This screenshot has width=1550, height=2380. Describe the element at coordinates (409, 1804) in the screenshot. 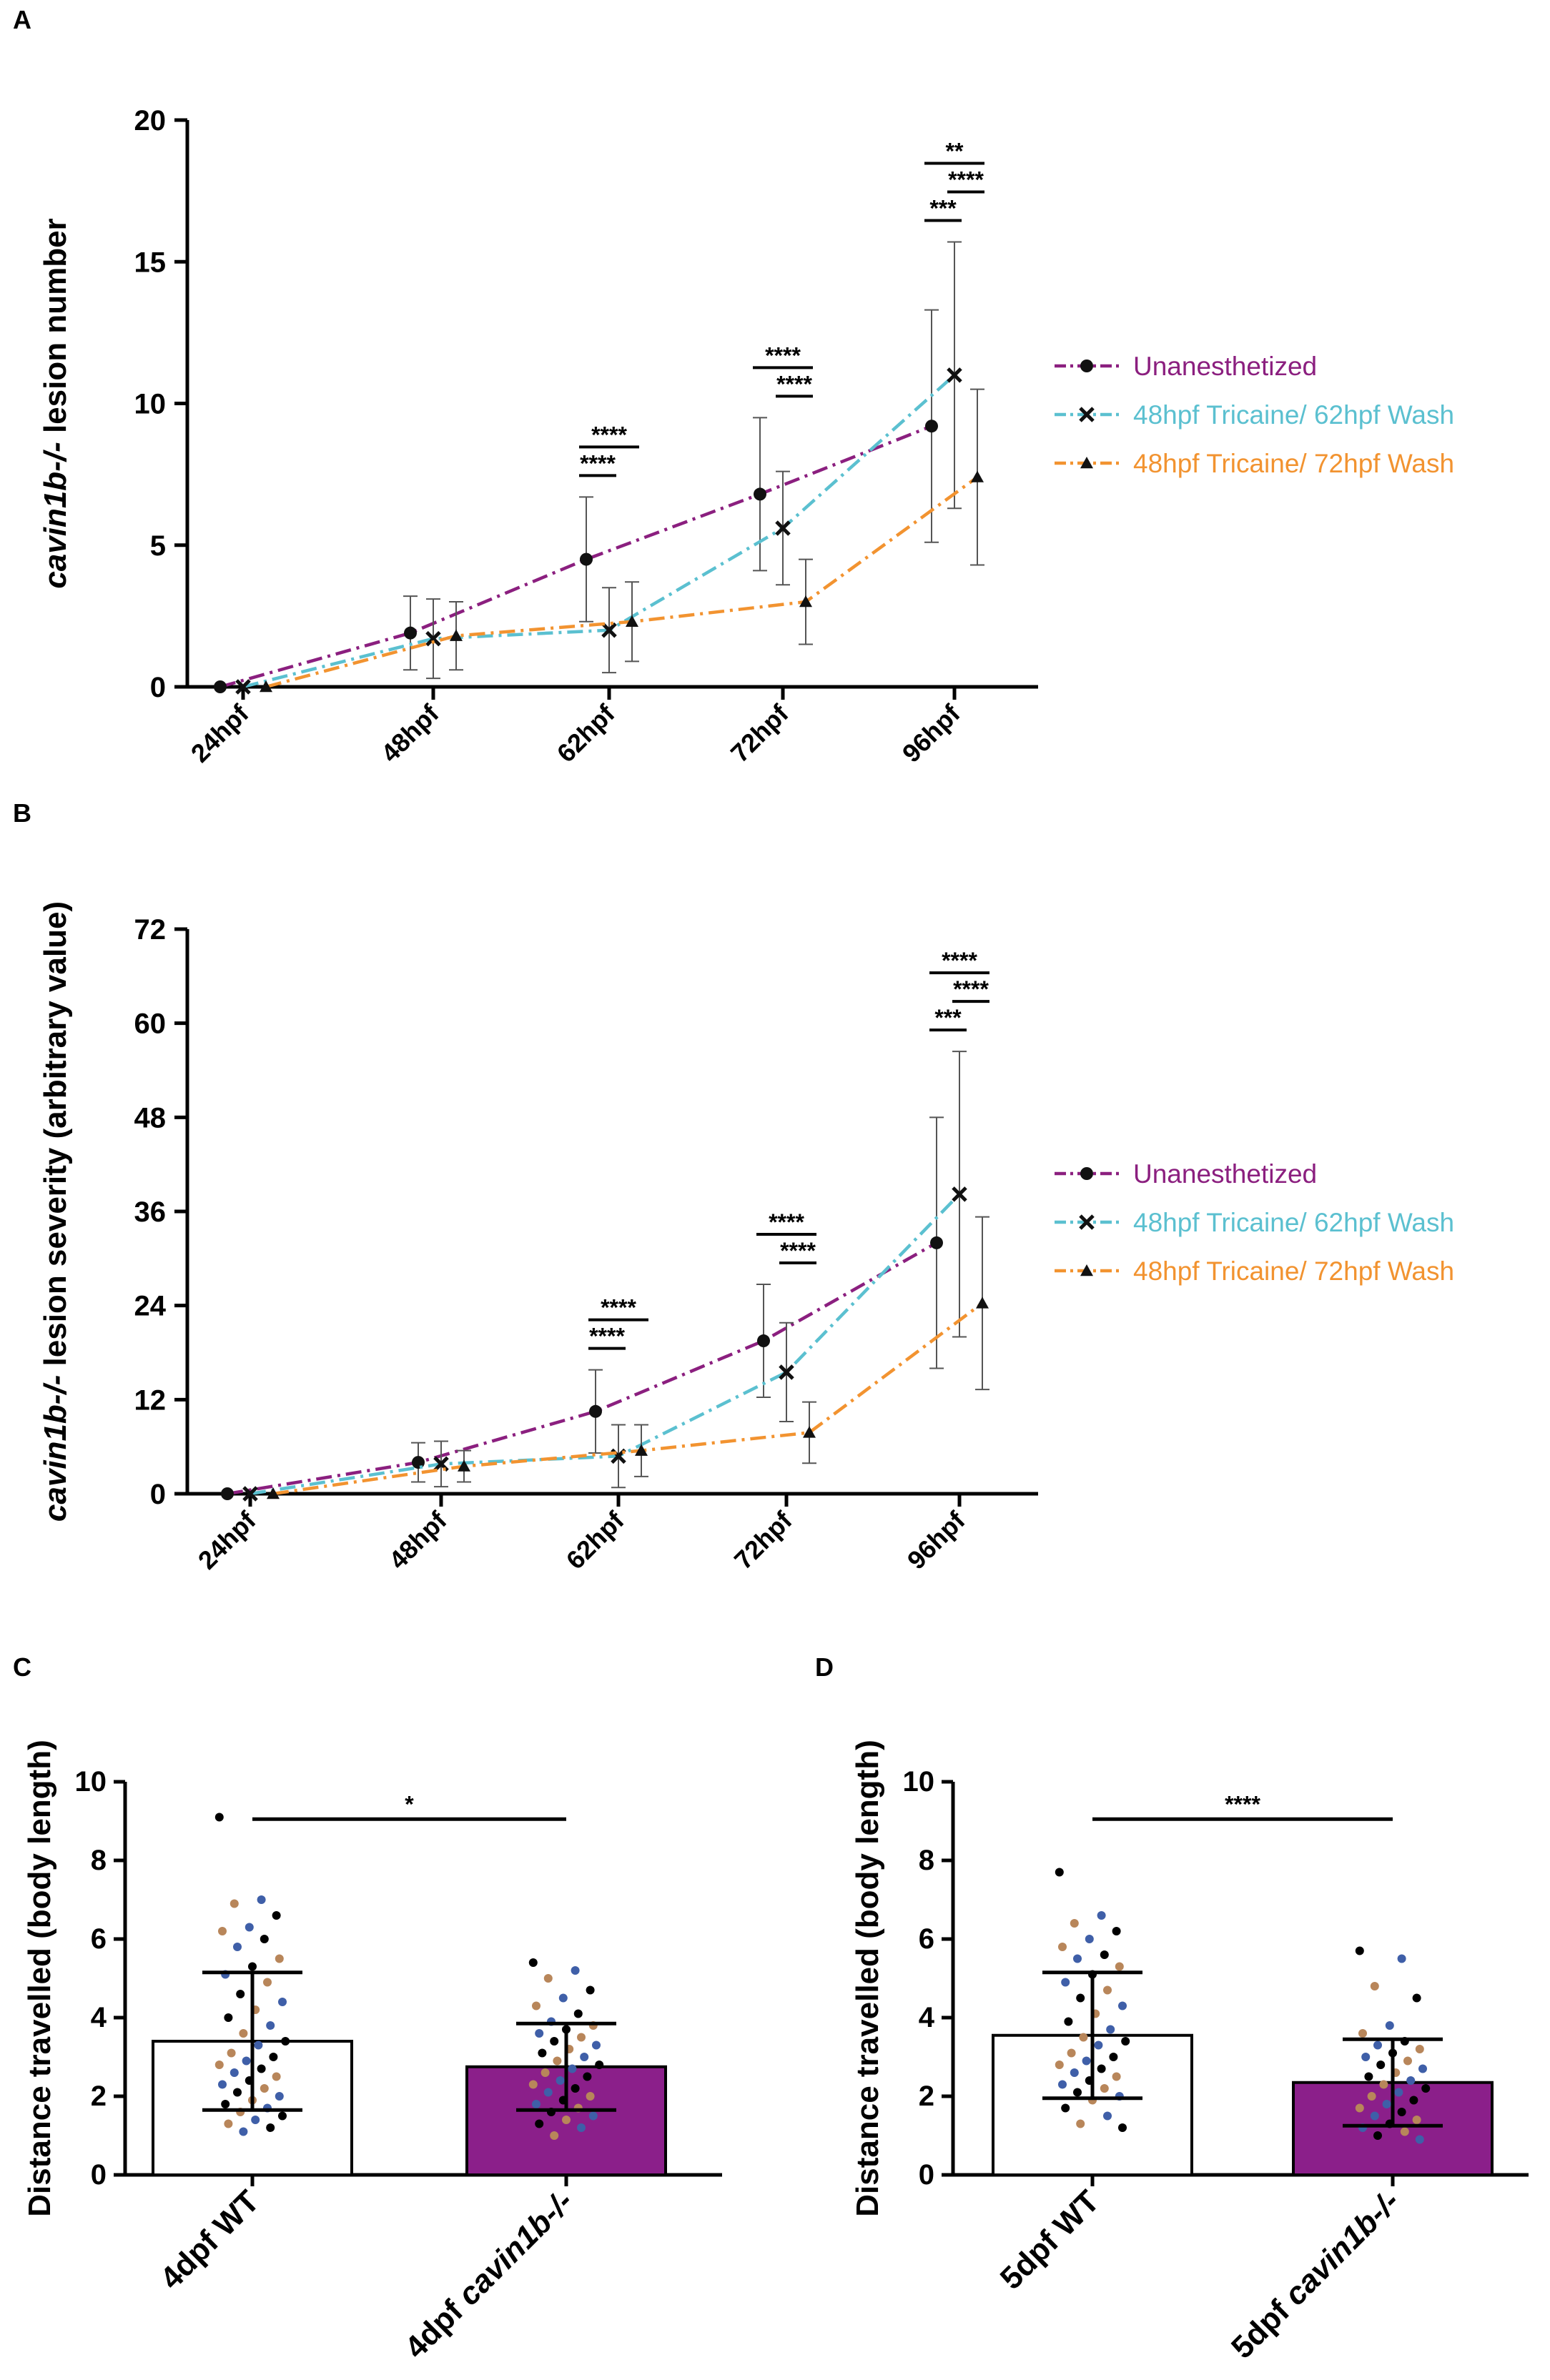

I see `significance-label: *` at that location.